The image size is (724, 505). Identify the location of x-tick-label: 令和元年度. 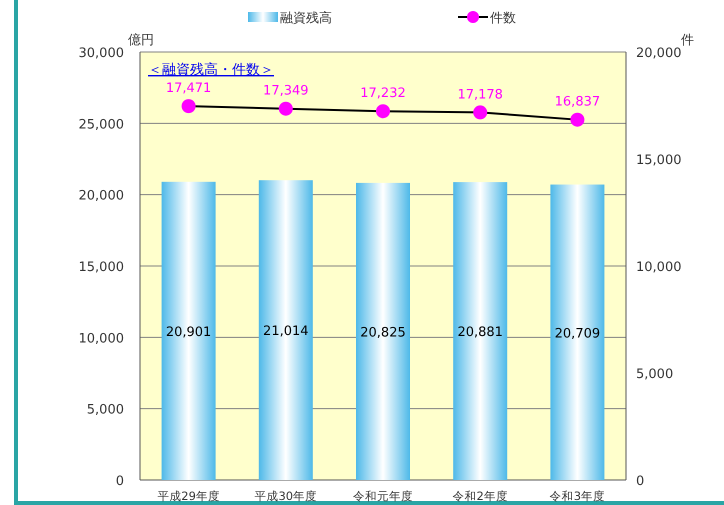
(383, 496).